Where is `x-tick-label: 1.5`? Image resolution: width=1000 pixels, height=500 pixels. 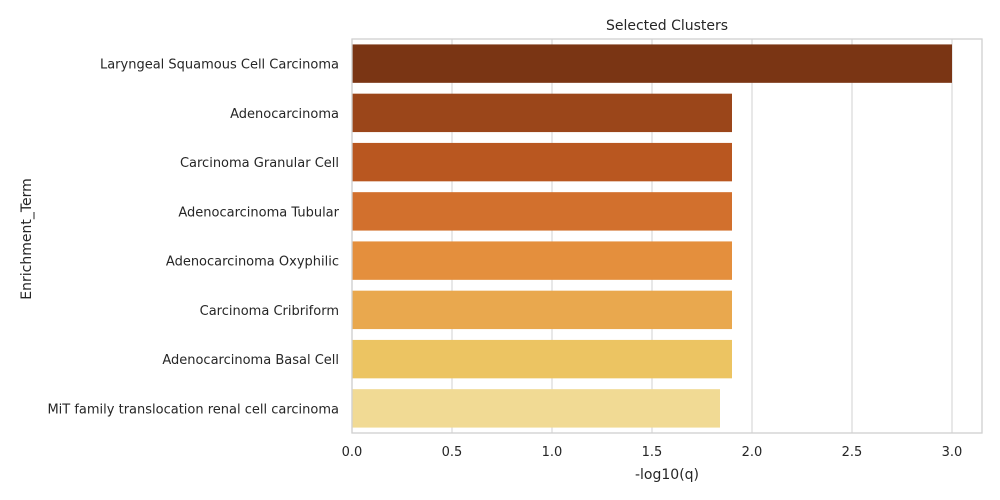 x-tick-label: 1.5 is located at coordinates (652, 452).